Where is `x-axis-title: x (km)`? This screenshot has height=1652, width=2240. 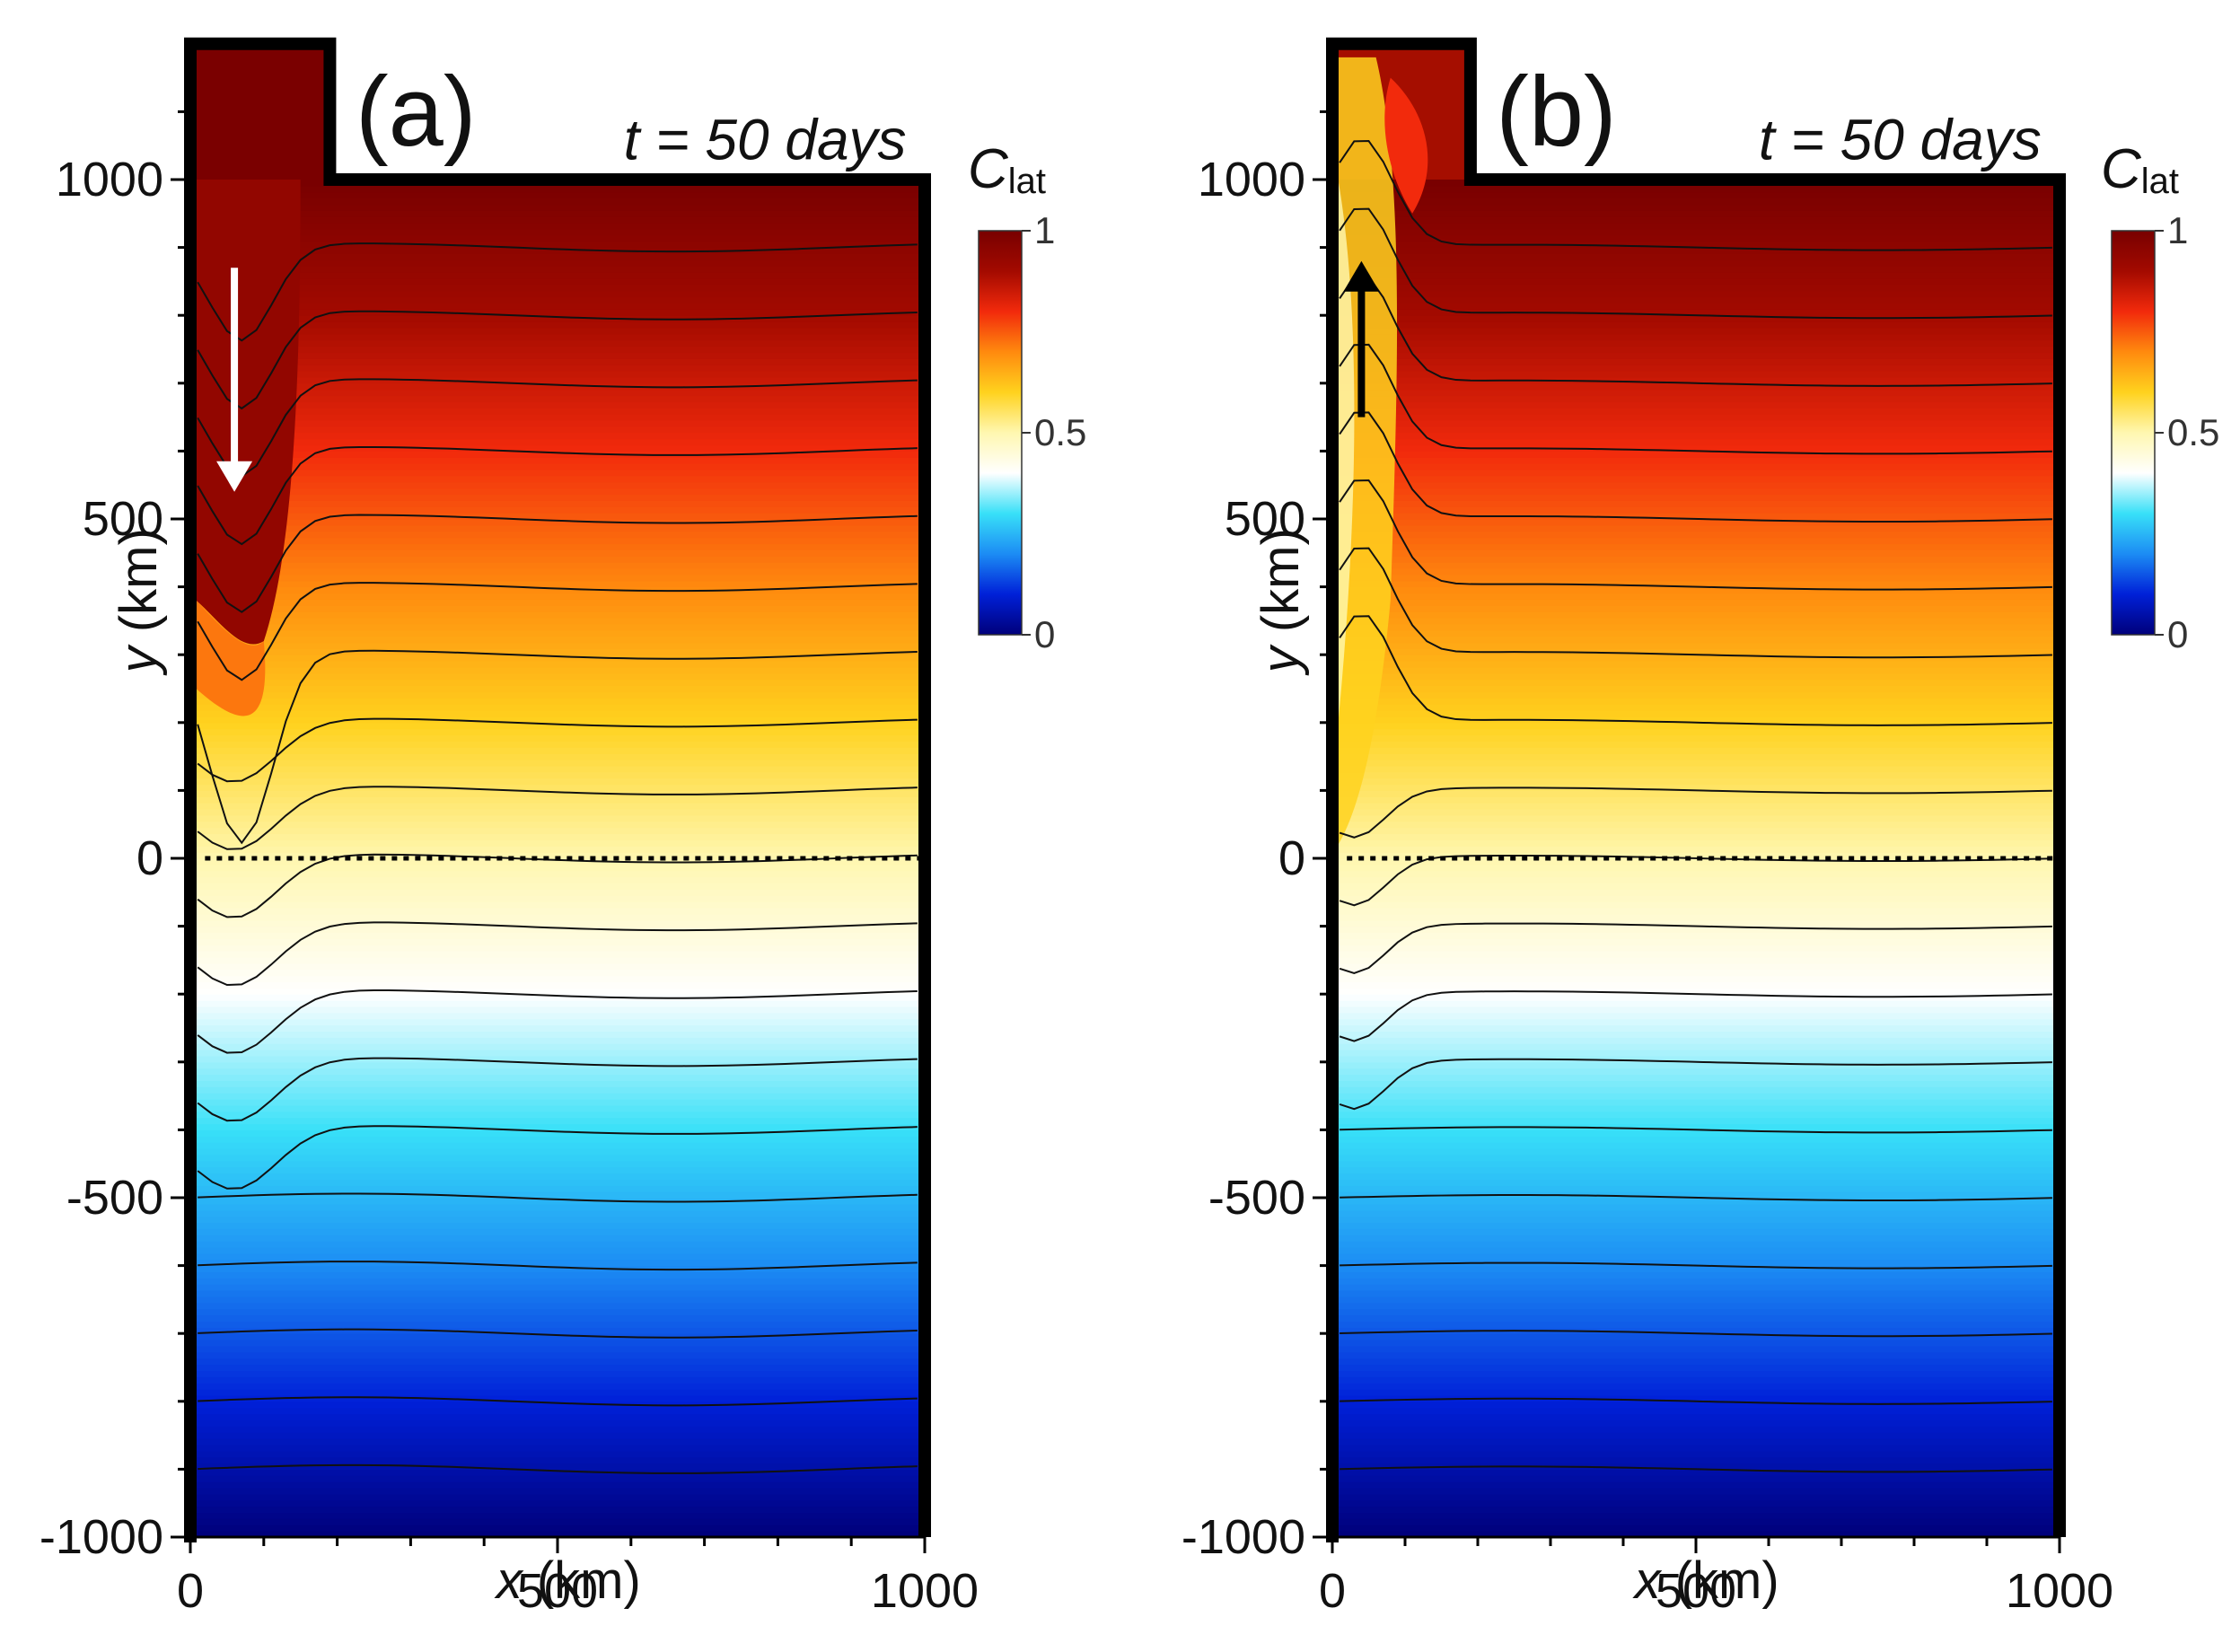
x-axis-title: x (km) is located at coordinates (1706, 1581).